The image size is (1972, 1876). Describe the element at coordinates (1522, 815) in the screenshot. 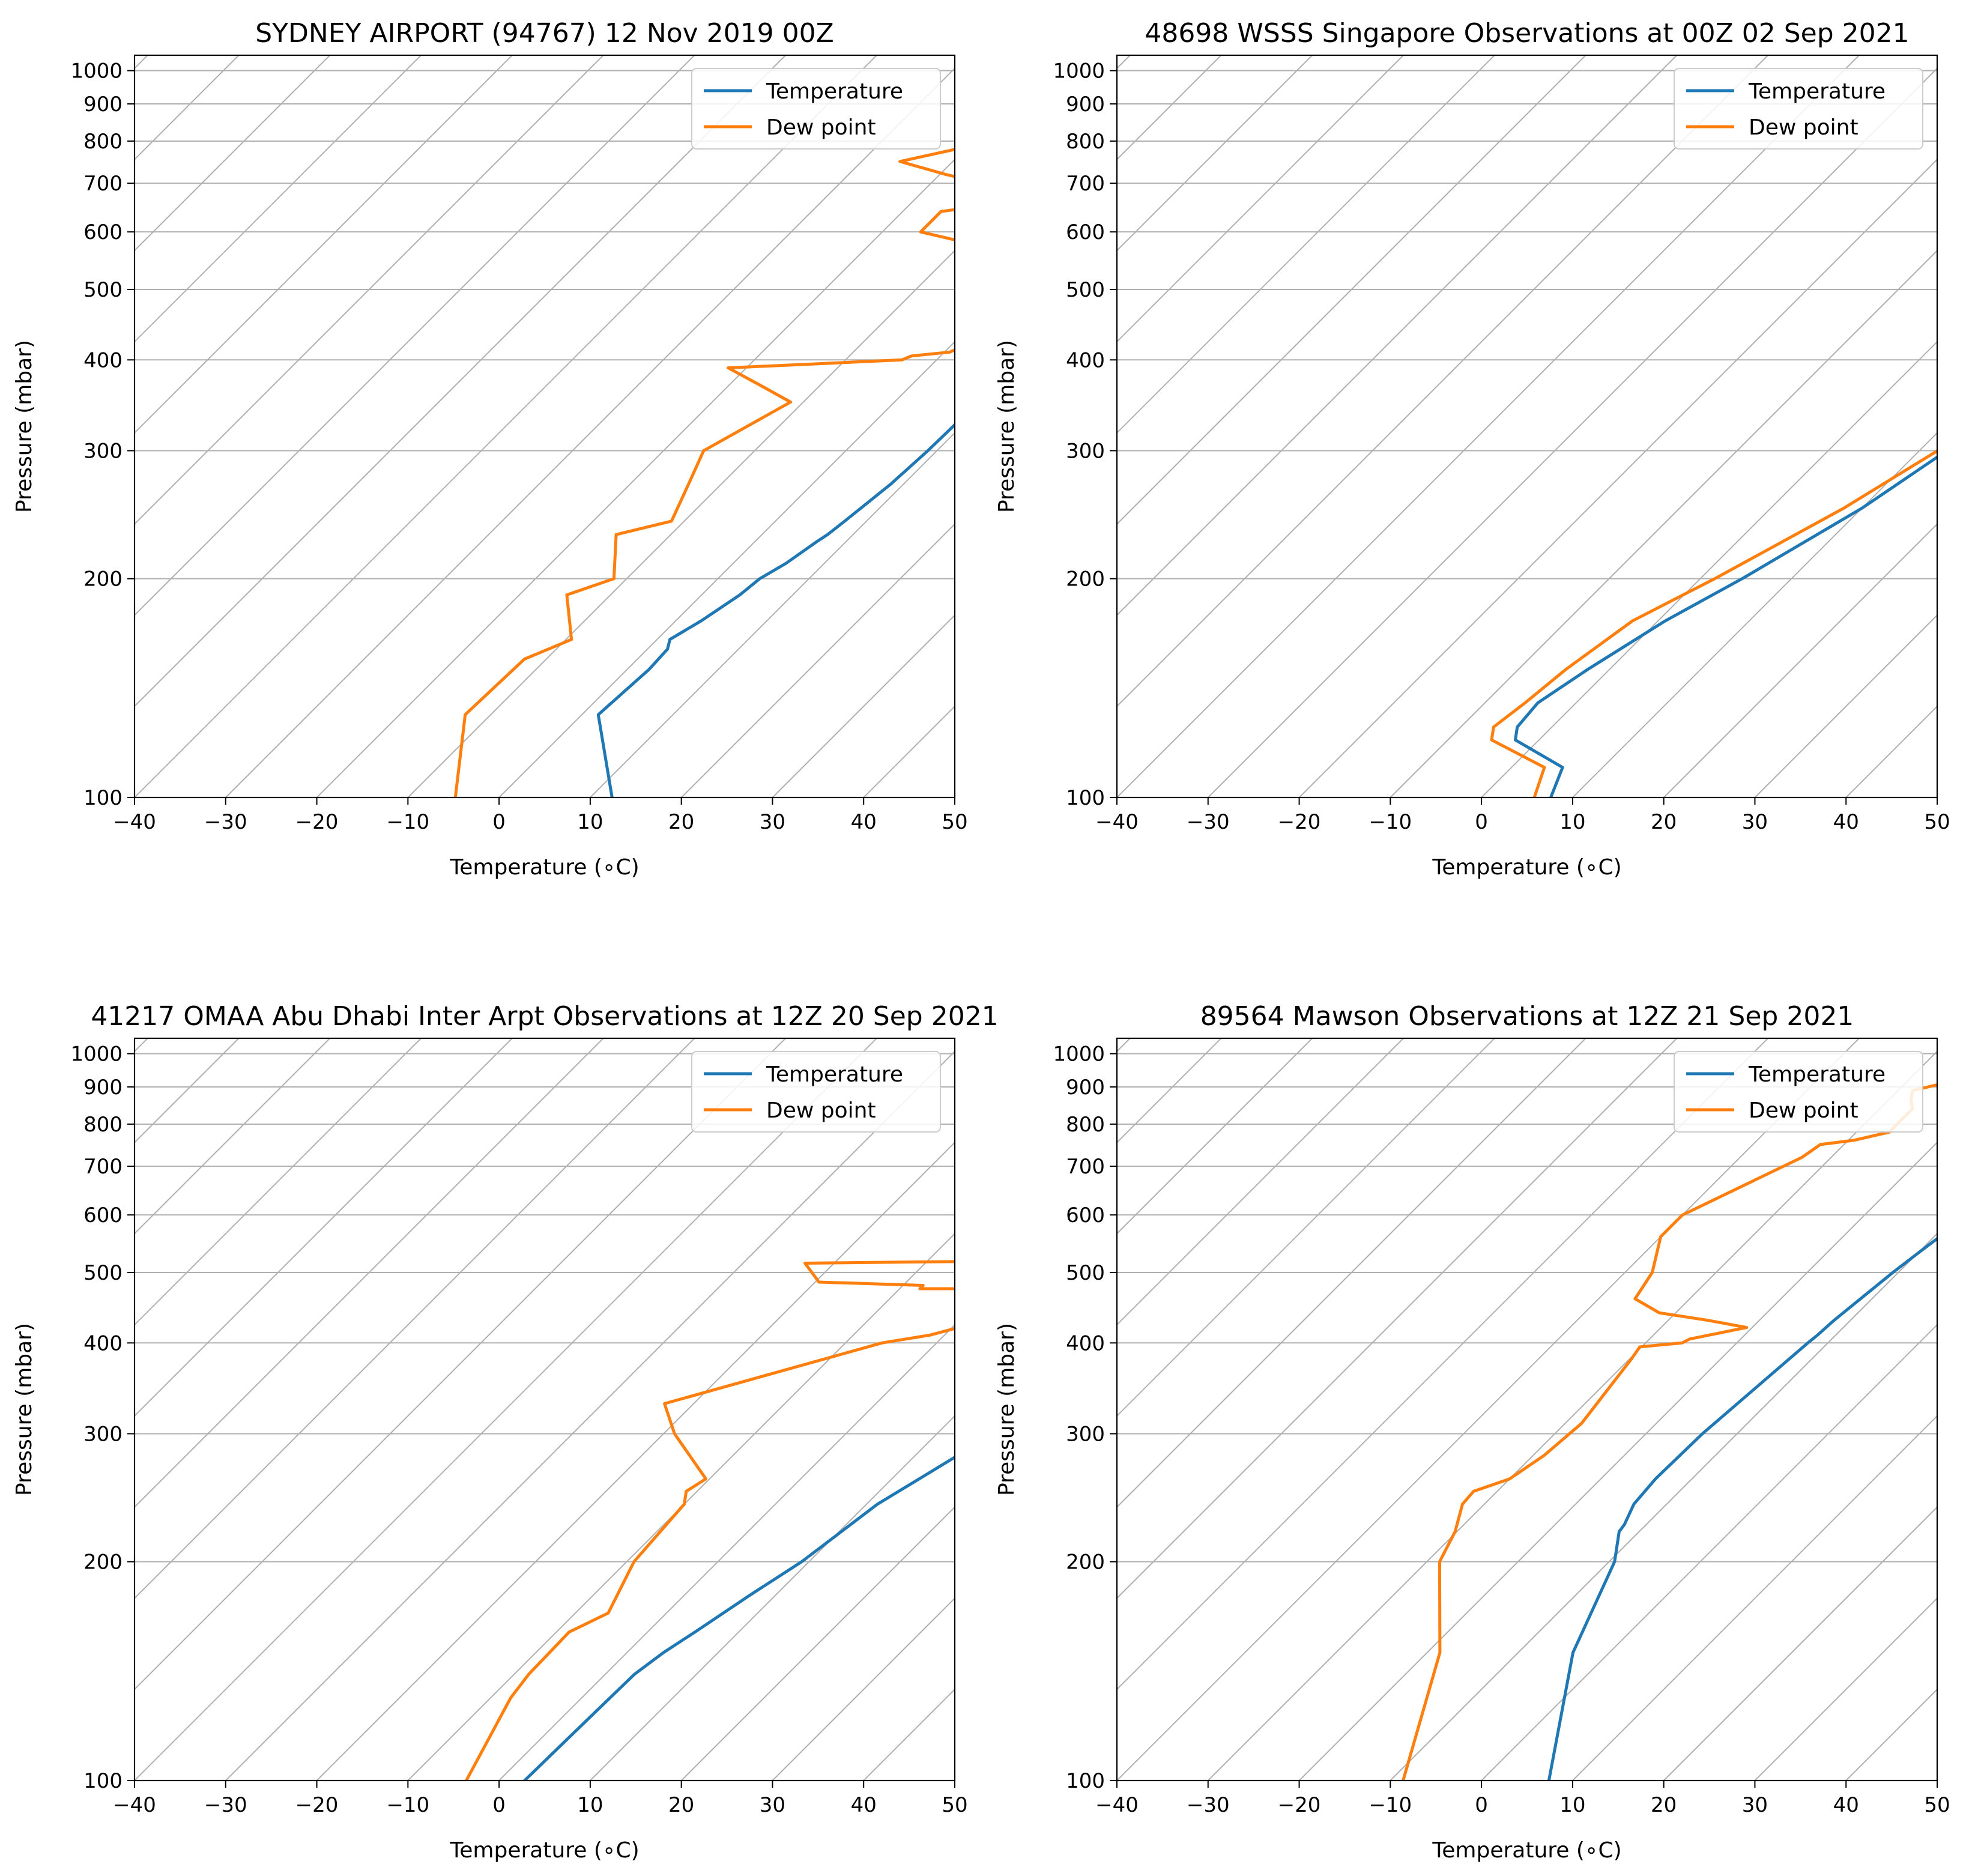

I see `x-ticks: −40 −30 −20 −10 0 10 20 30 40 50` at that location.